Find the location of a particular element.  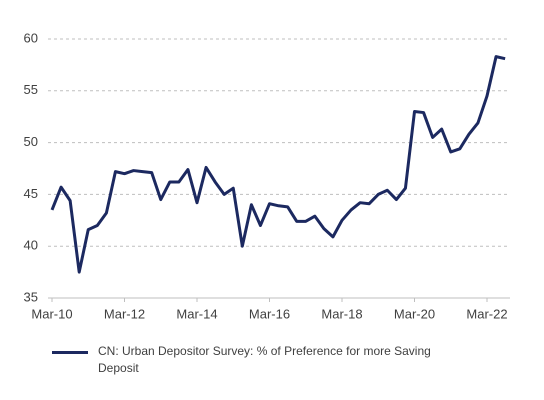

x-tick-label: Mar-16 is located at coordinates (269, 313).